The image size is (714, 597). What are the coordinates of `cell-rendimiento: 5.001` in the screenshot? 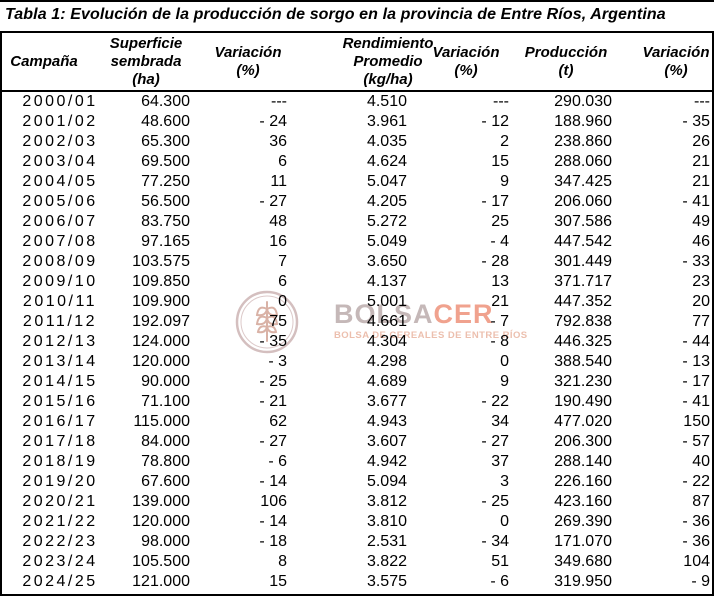 It's located at (386, 301).